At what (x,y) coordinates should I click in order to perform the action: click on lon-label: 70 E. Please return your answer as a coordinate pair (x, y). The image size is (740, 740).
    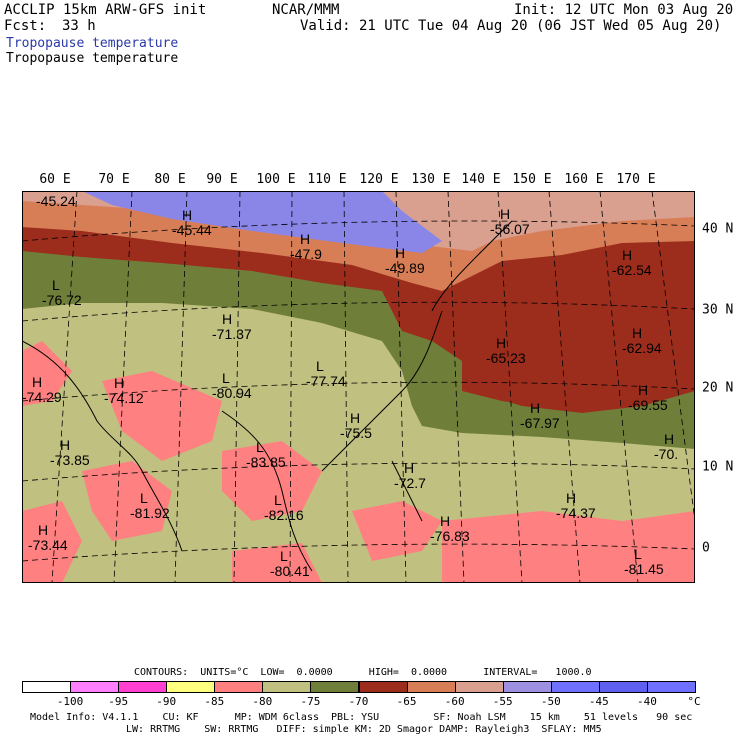
    Looking at the image, I should click on (114, 179).